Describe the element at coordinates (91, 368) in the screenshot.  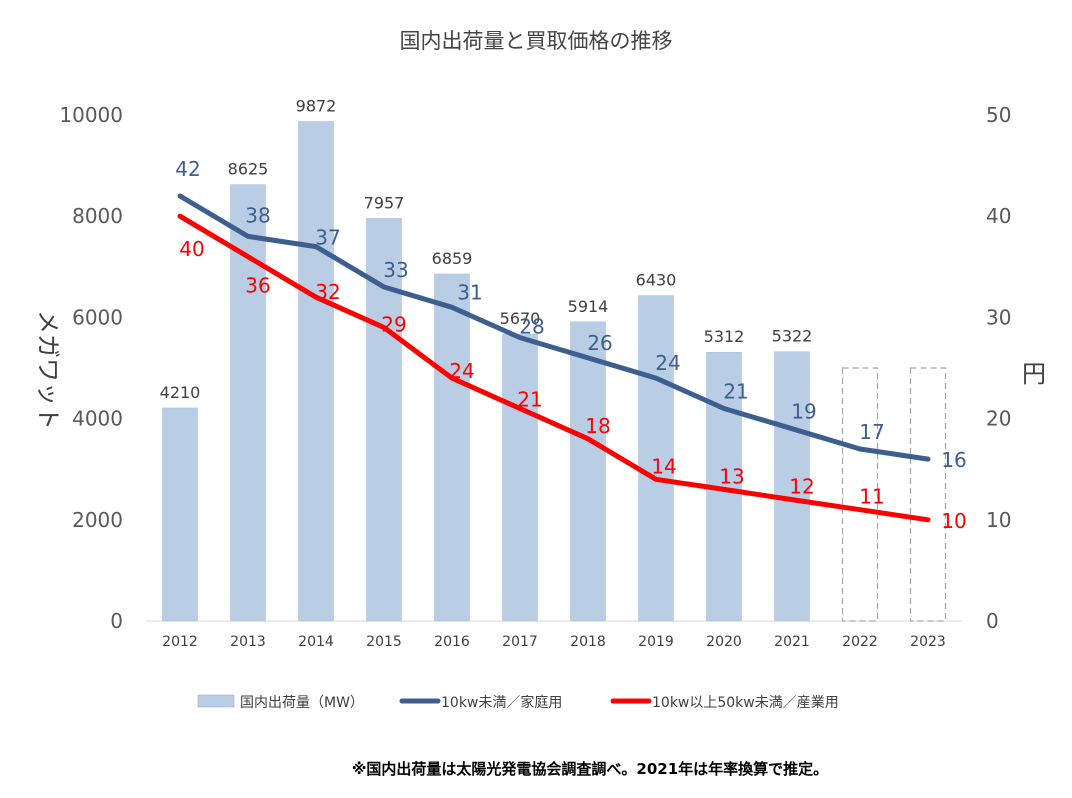
I see `y-axis-left: 0 2000 4000 6000 8000 10000` at that location.